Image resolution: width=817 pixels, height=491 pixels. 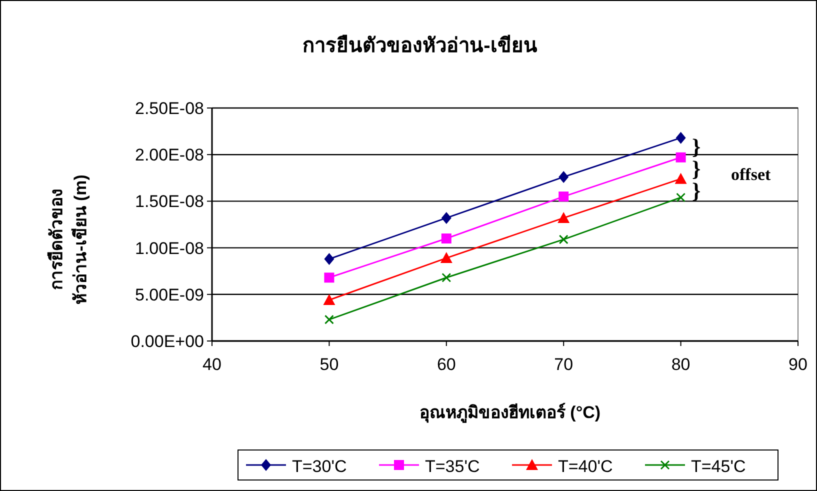 What do you see at coordinates (564, 364) in the screenshot?
I see `x-tick-label: 70` at bounding box center [564, 364].